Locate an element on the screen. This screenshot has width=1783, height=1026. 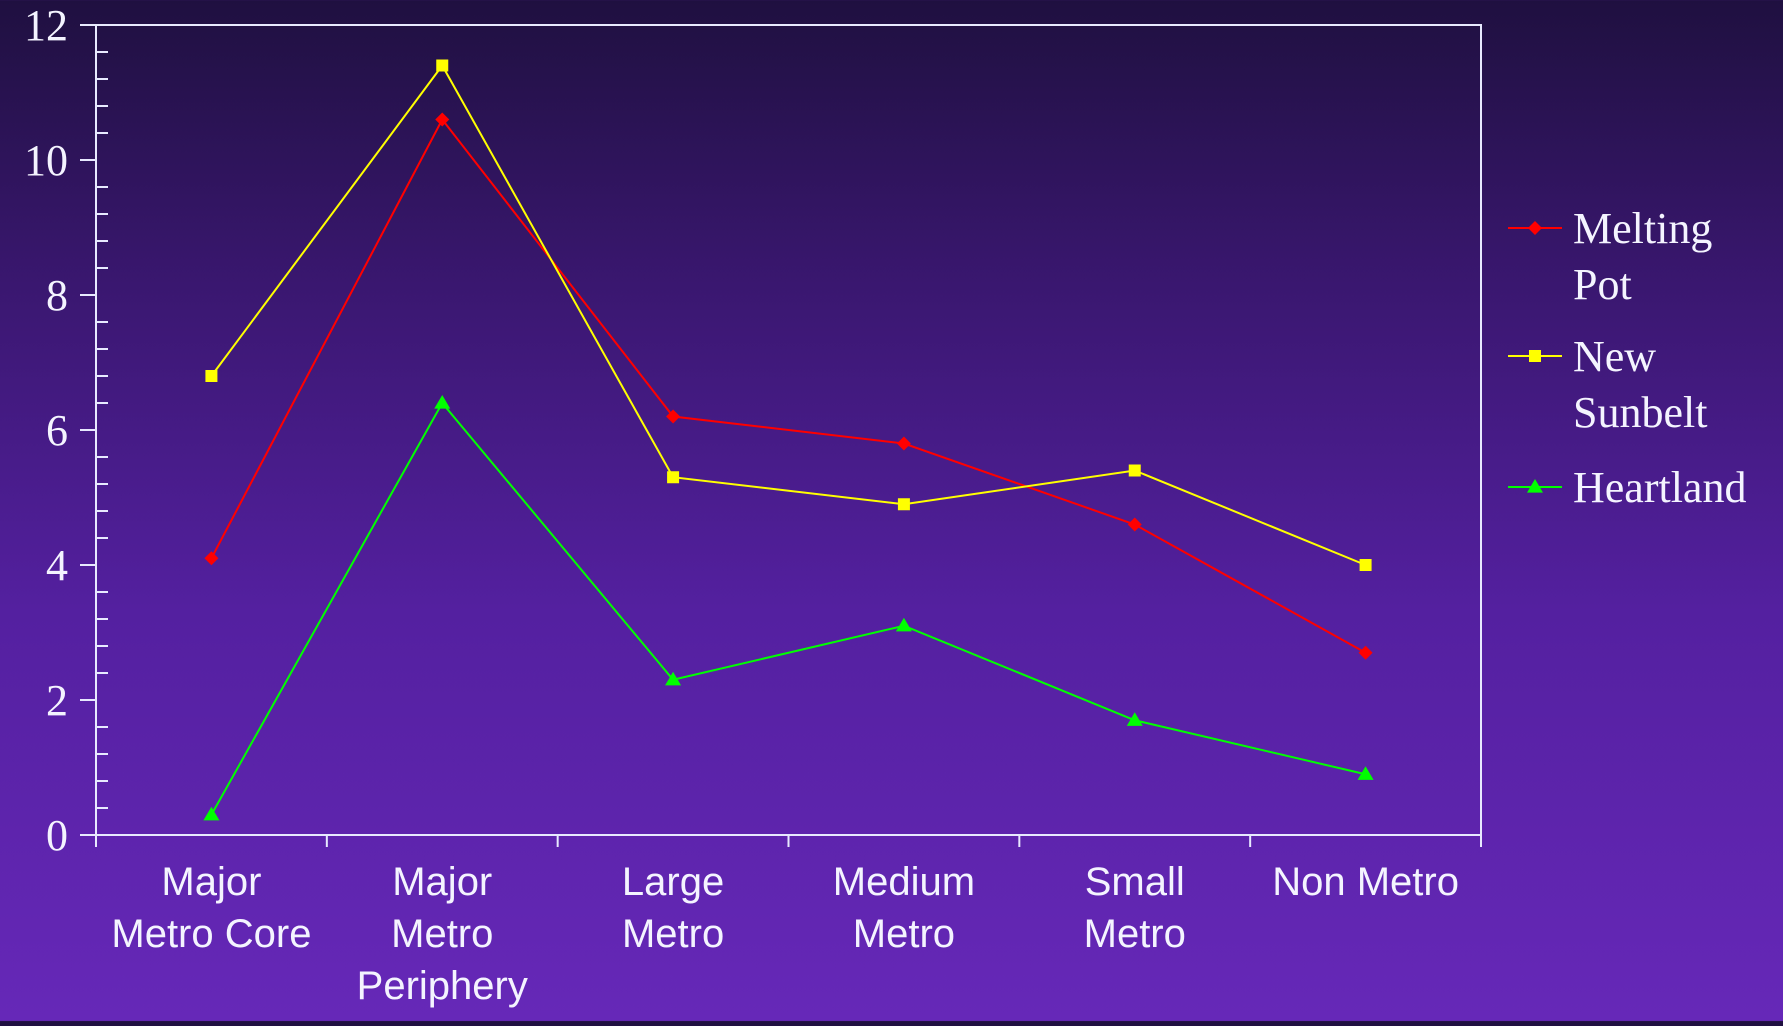
chart-legend: Melting Pot New Sunbelt Heartland is located at coordinates (1627, 358).